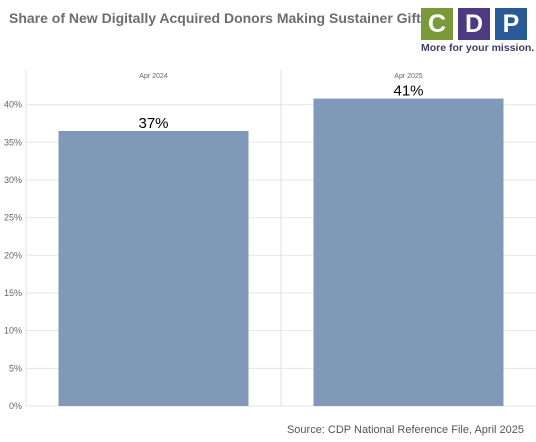 This screenshot has height=442, width=536. Describe the element at coordinates (511, 24) in the screenshot. I see `logo-letter-p: P` at that location.